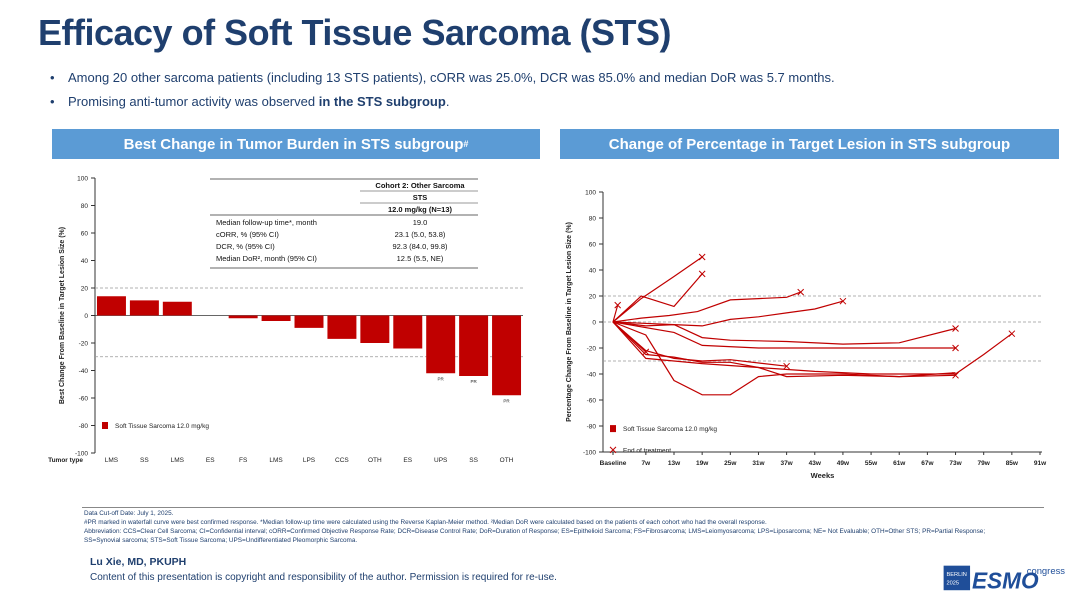 Image resolution: width=1080 pixels, height=608 pixels. What do you see at coordinates (613, 463) in the screenshot?
I see `x-tick-label: Baseline` at bounding box center [613, 463].